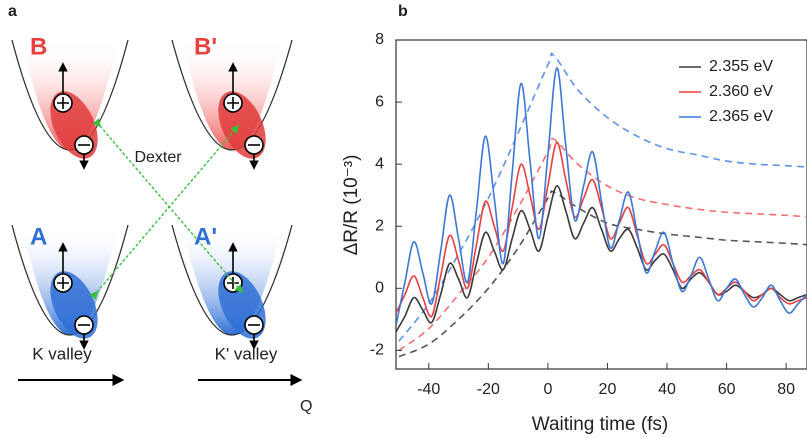  Describe the element at coordinates (667, 389) in the screenshot. I see `x-tick-label: 40` at that location.